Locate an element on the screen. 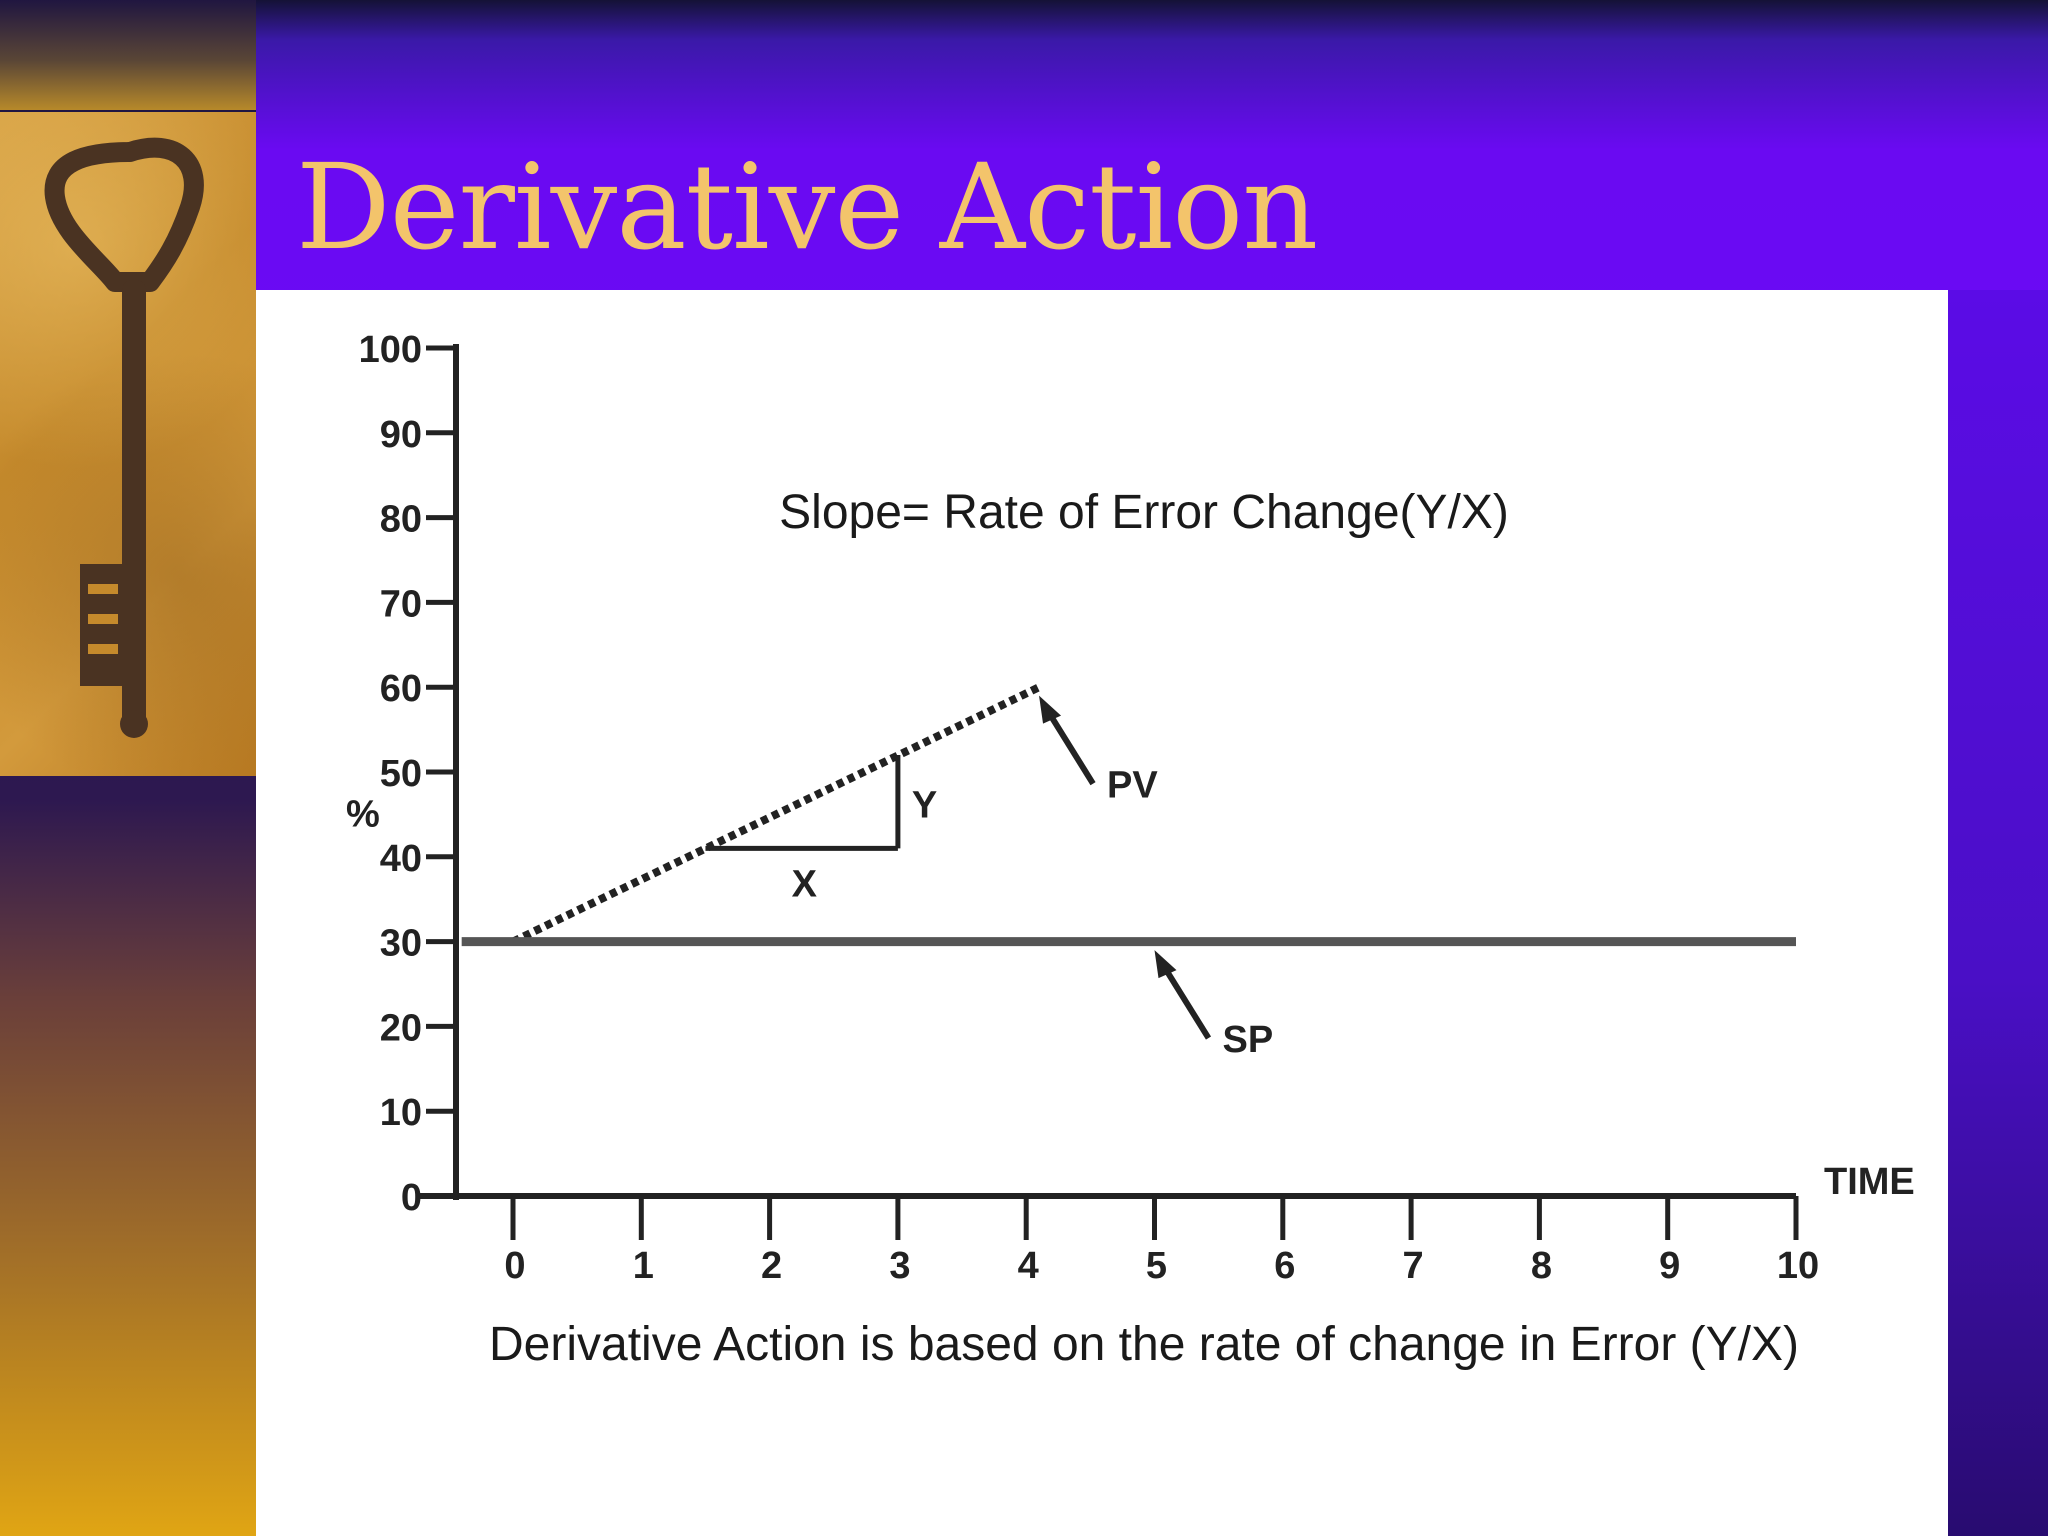 This screenshot has height=1536, width=2048. x-tick-label-7: 7 is located at coordinates (1413, 1266).